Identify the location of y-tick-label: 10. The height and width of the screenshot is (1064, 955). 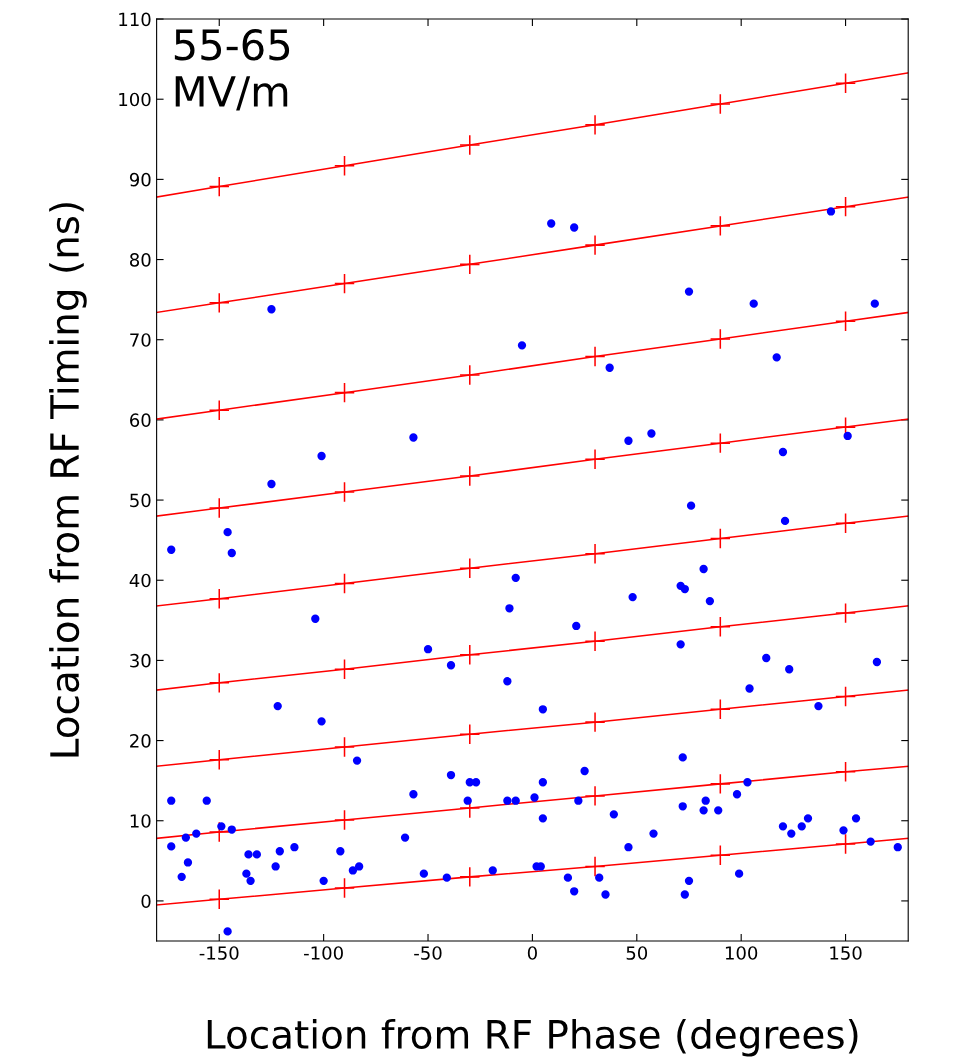
(140, 821).